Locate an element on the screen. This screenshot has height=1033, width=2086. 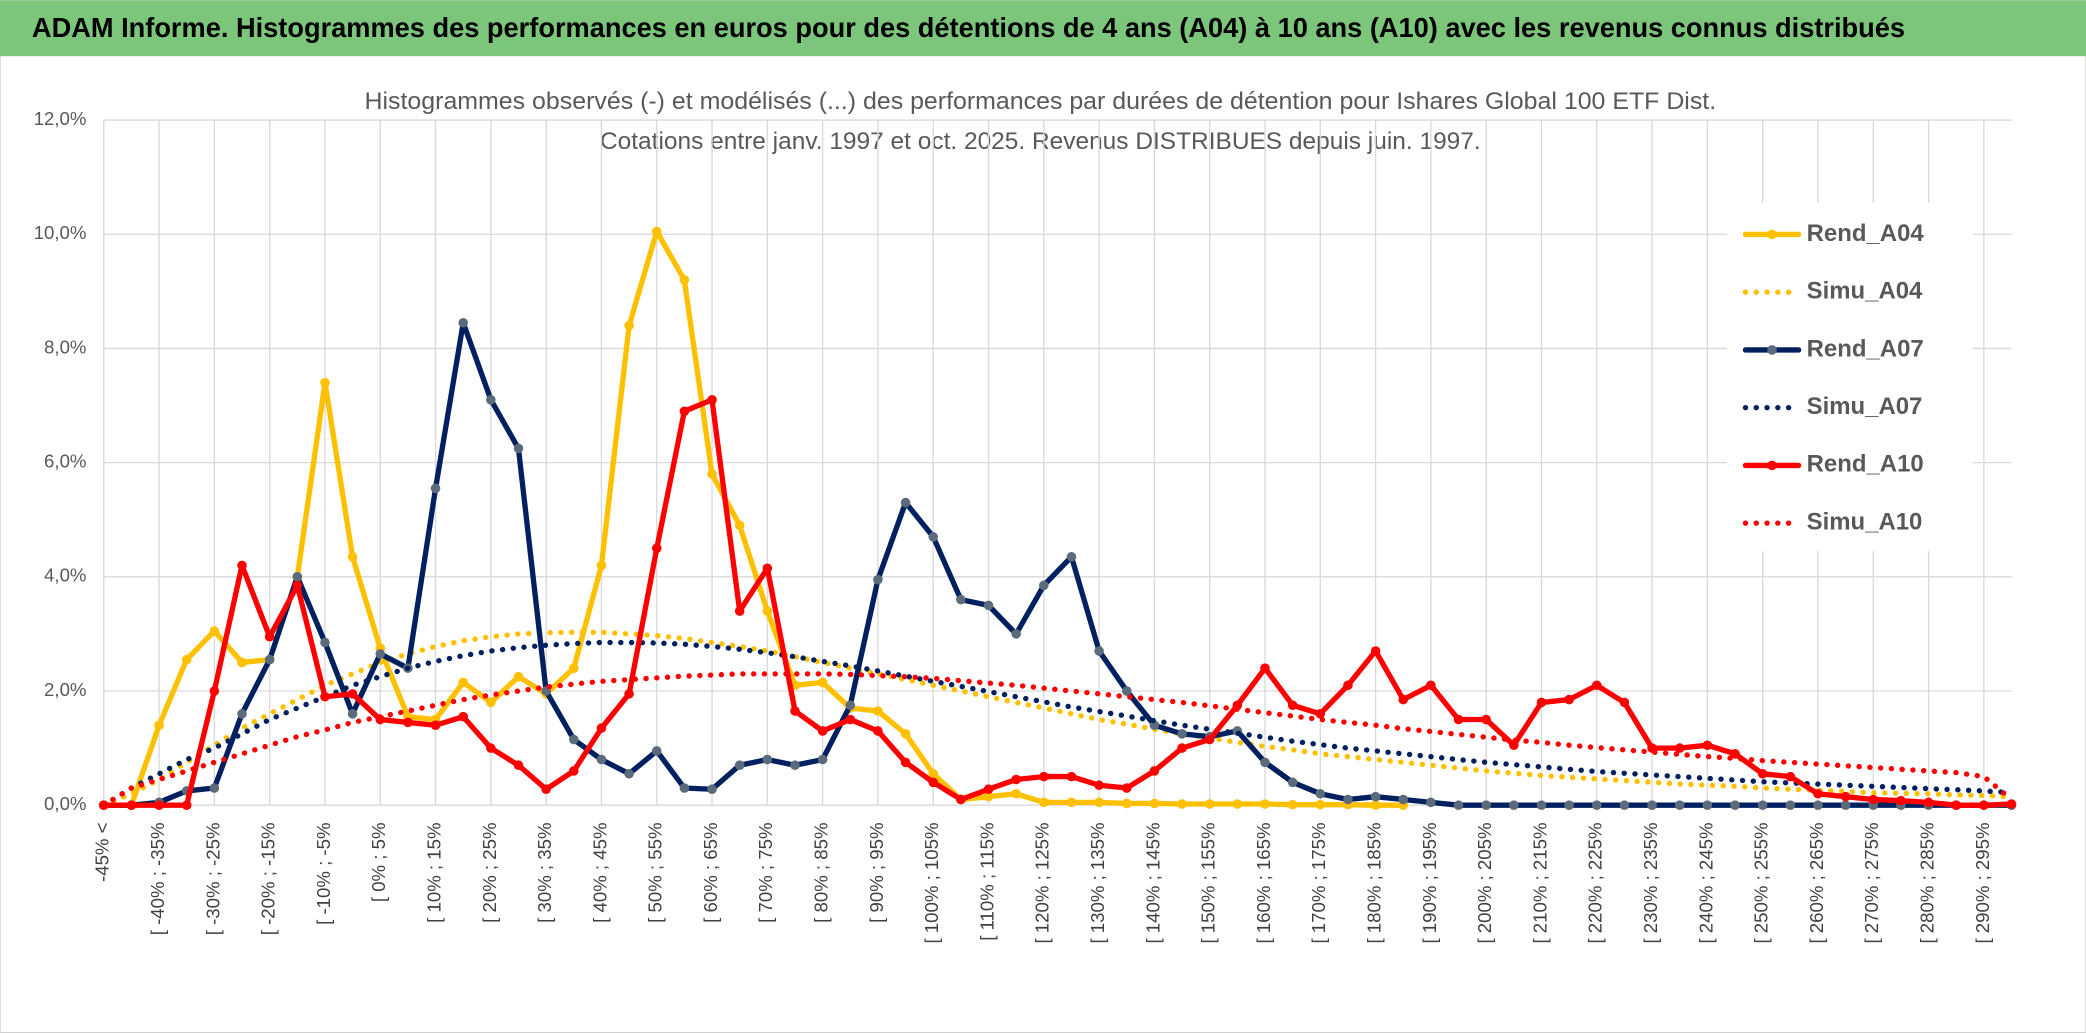
x-tick-label: [ 150% ; 155% is located at coordinates (1208, 882).